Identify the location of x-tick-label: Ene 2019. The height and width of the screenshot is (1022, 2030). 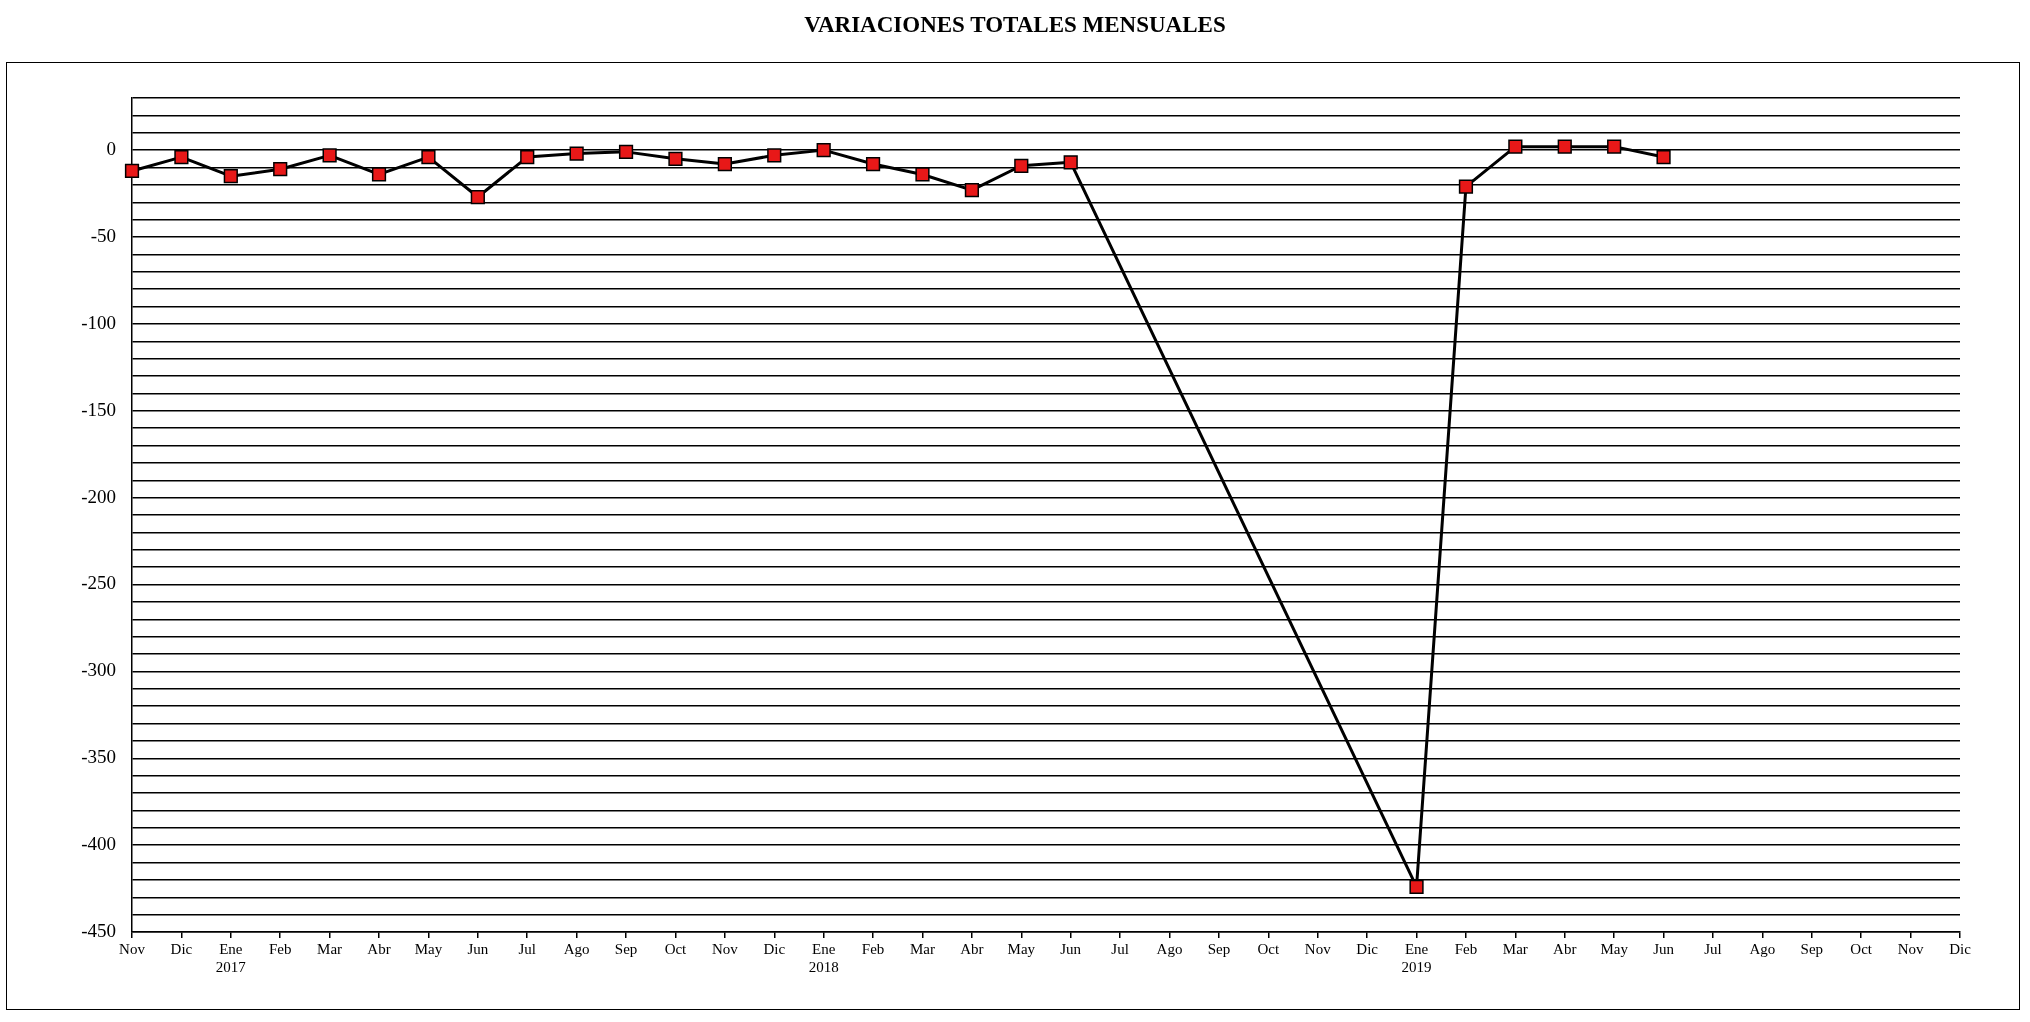
(1416, 957).